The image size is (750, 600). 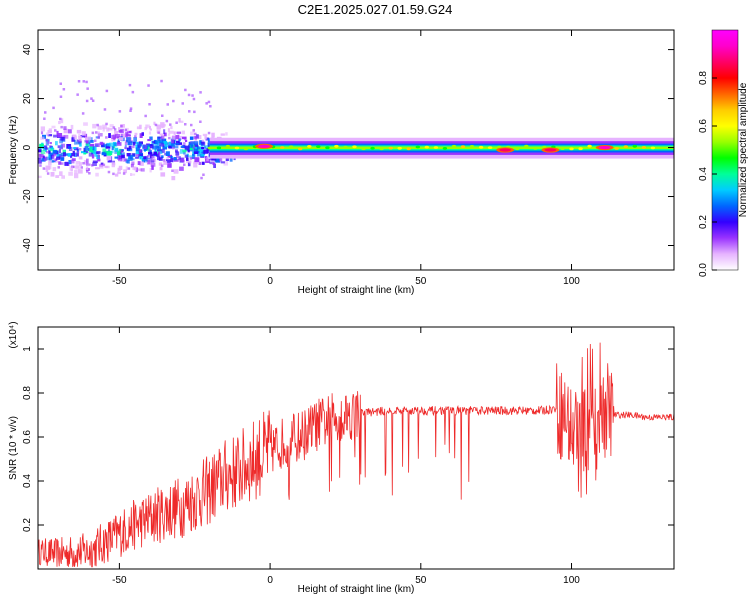 What do you see at coordinates (707, 174) in the screenshot?
I see `colorbar-ticks: 0.0 0.2 0.4 0.6 0.8` at bounding box center [707, 174].